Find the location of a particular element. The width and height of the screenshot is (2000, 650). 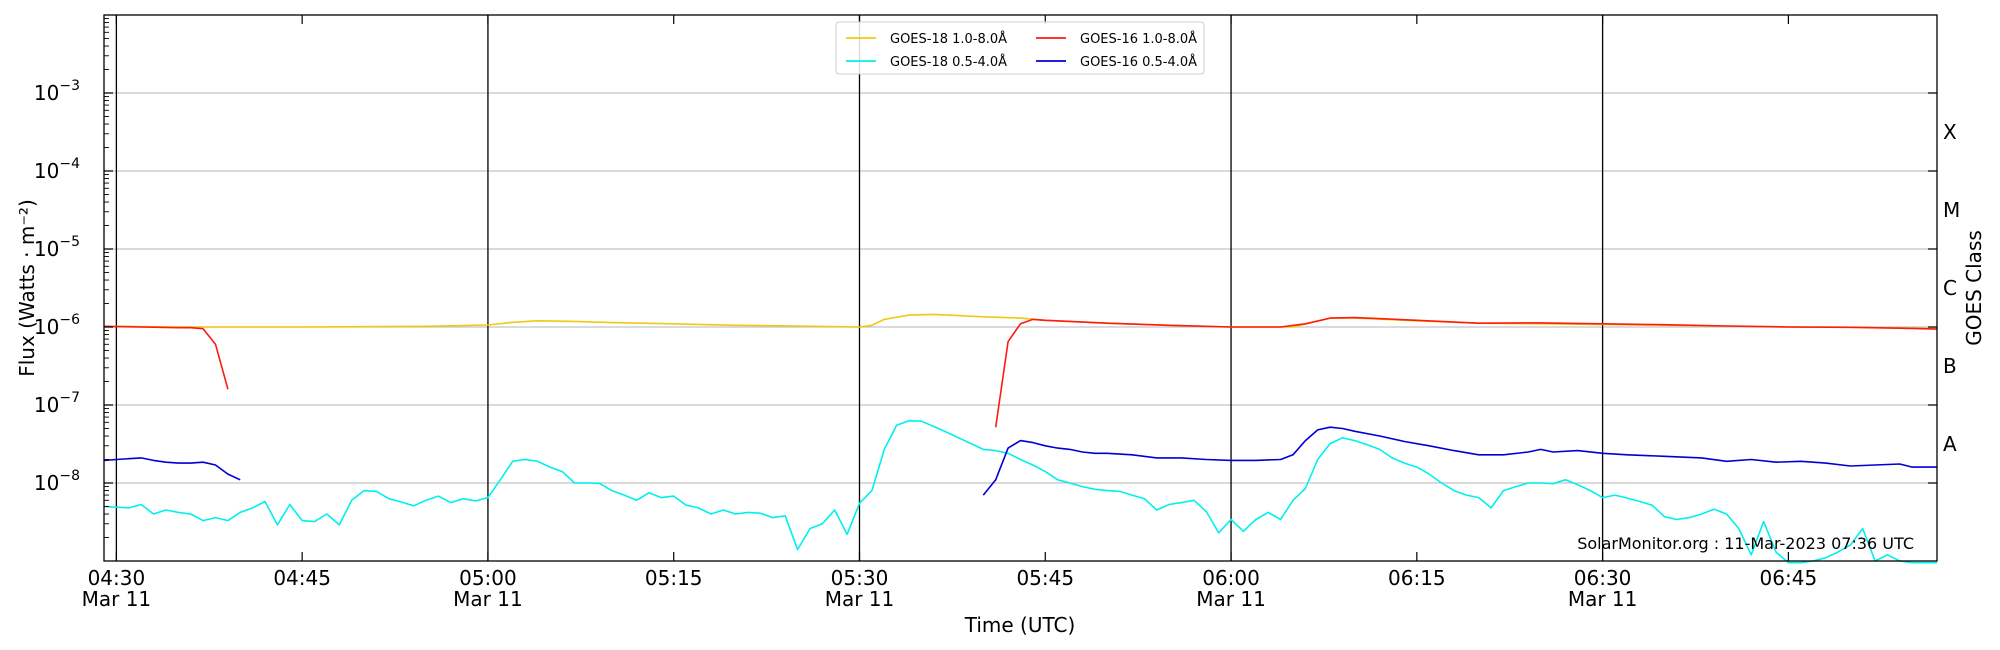

x-tick-label: 05:00 is located at coordinates (488, 578).